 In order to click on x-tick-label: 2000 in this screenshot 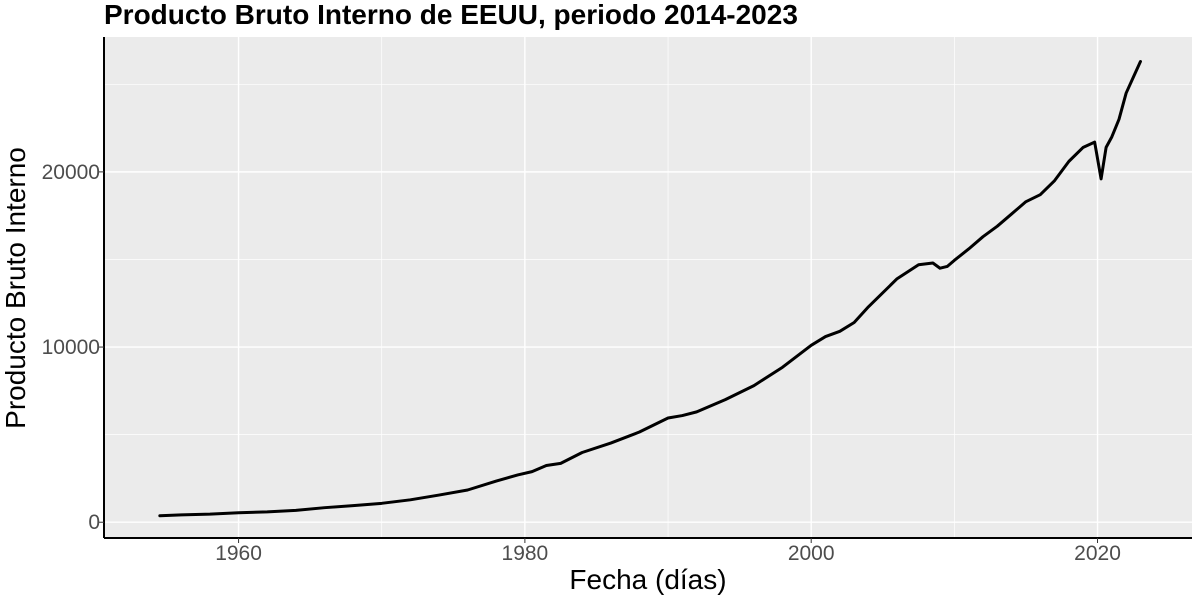, I will do `click(811, 553)`.